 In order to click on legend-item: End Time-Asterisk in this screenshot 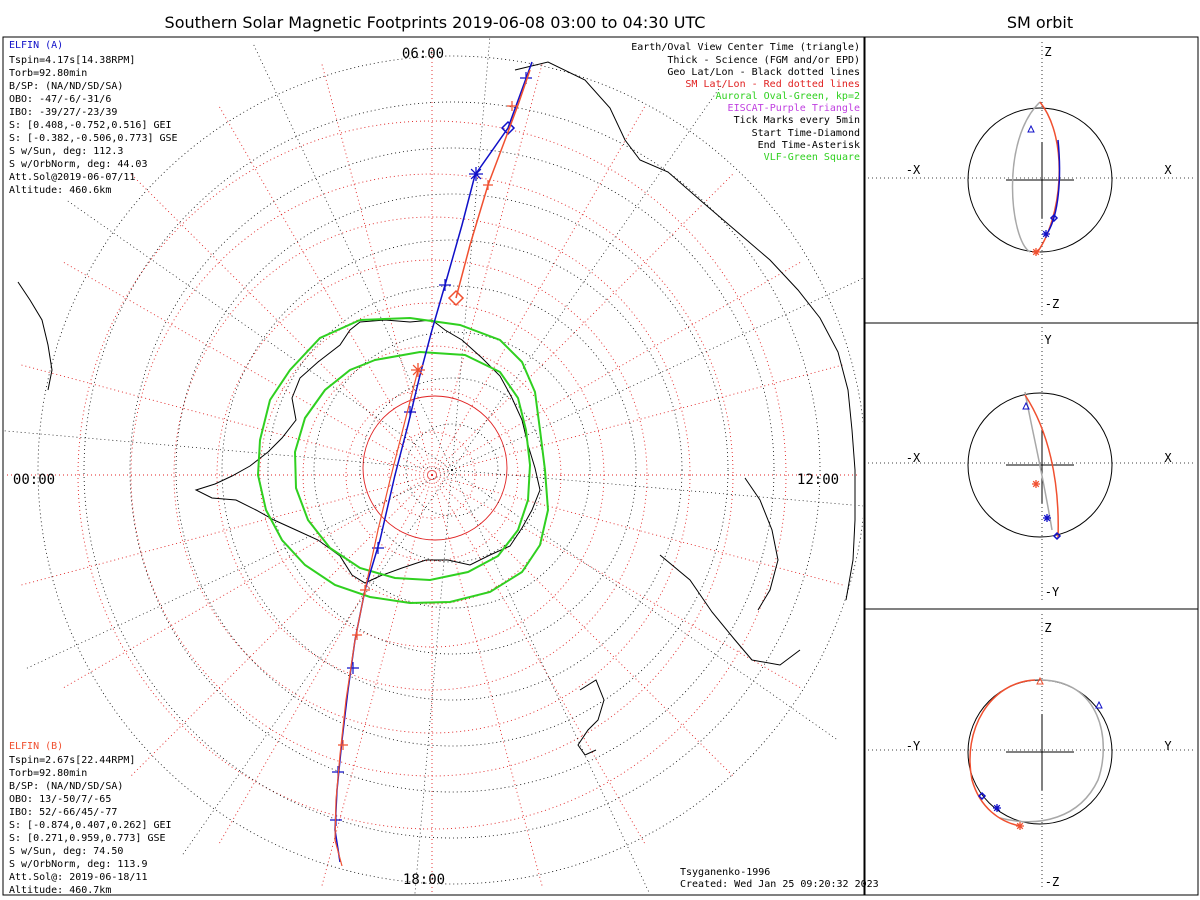, I will do `click(809, 145)`.